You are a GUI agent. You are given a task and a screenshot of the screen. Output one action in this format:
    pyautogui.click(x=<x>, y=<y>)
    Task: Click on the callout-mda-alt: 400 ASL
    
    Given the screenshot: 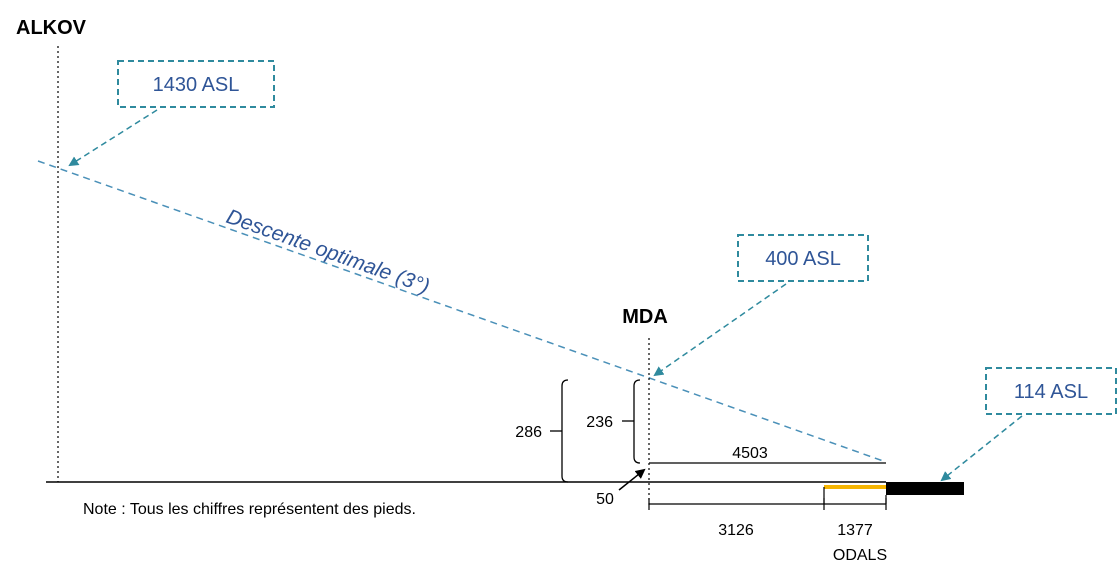 What is the action you would take?
    pyautogui.click(x=803, y=259)
    